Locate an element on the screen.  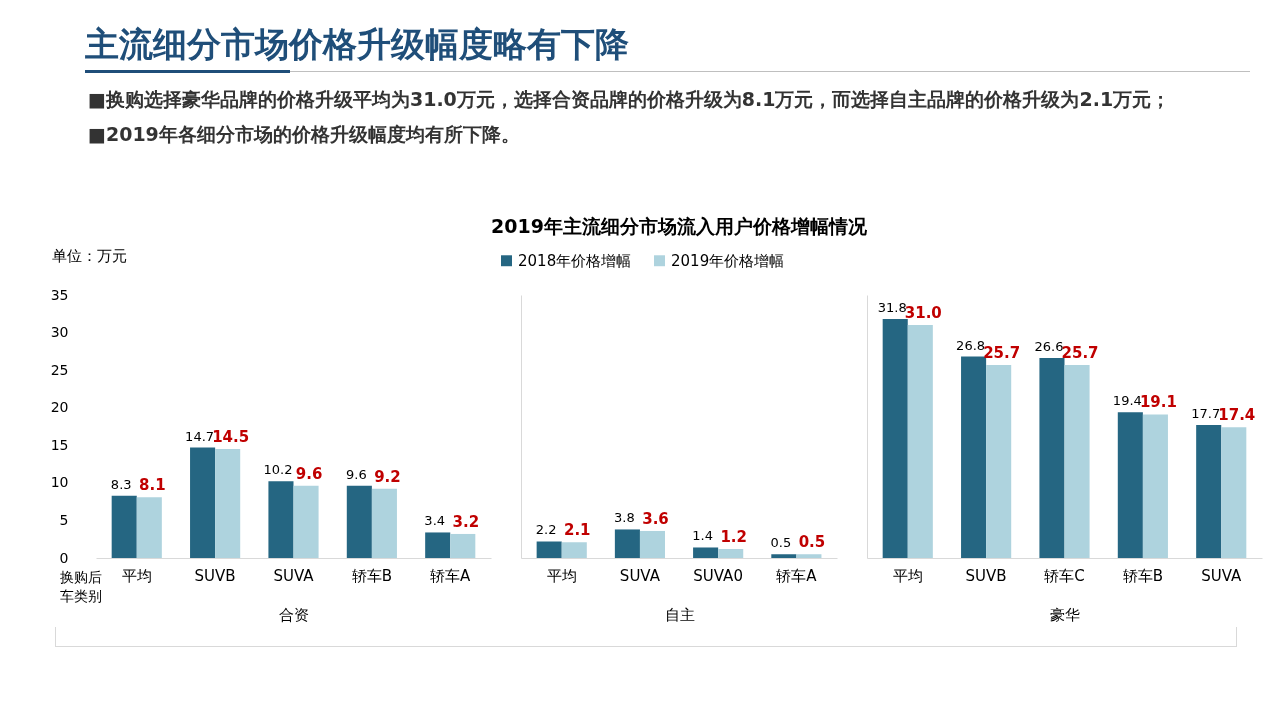
y-tick-label: 35 is located at coordinates (59, 294).